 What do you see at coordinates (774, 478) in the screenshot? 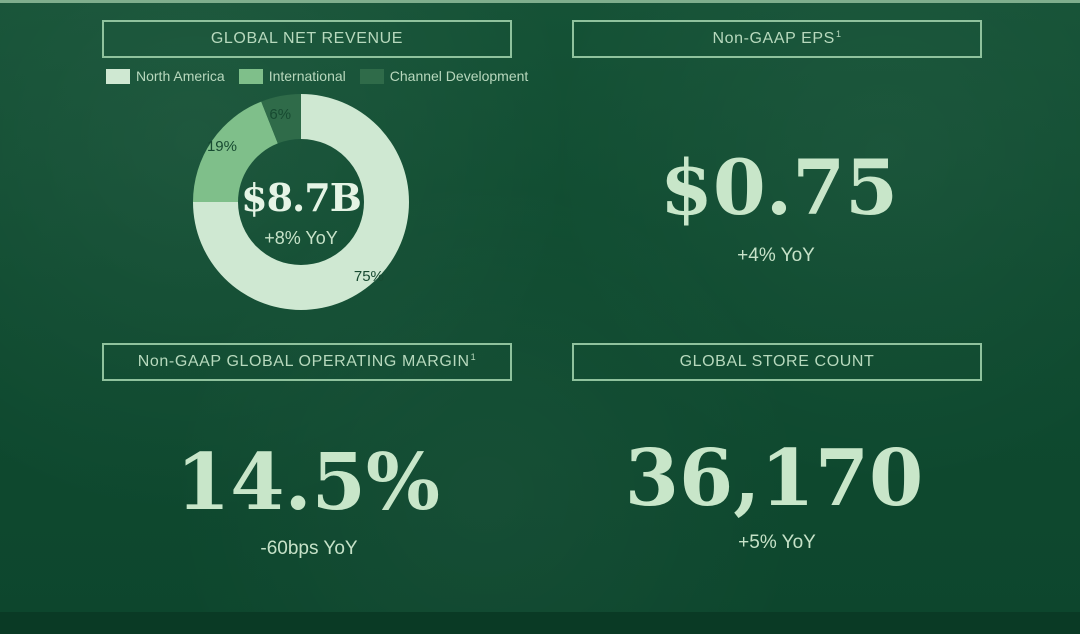
I see `stores-value: 36,170` at bounding box center [774, 478].